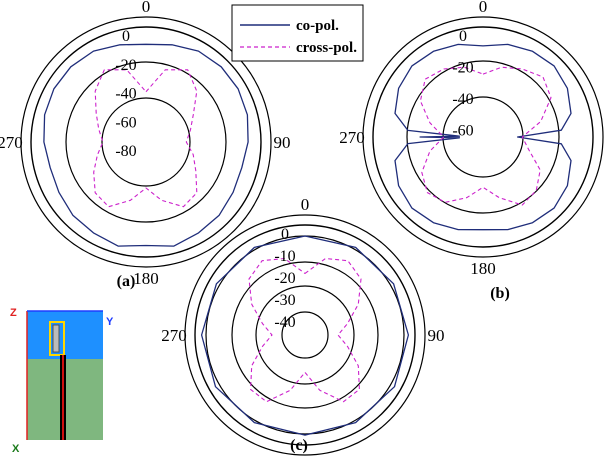 This screenshot has height=458, width=606. What do you see at coordinates (126, 281) in the screenshot?
I see `plot-caption: (a)` at bounding box center [126, 281].